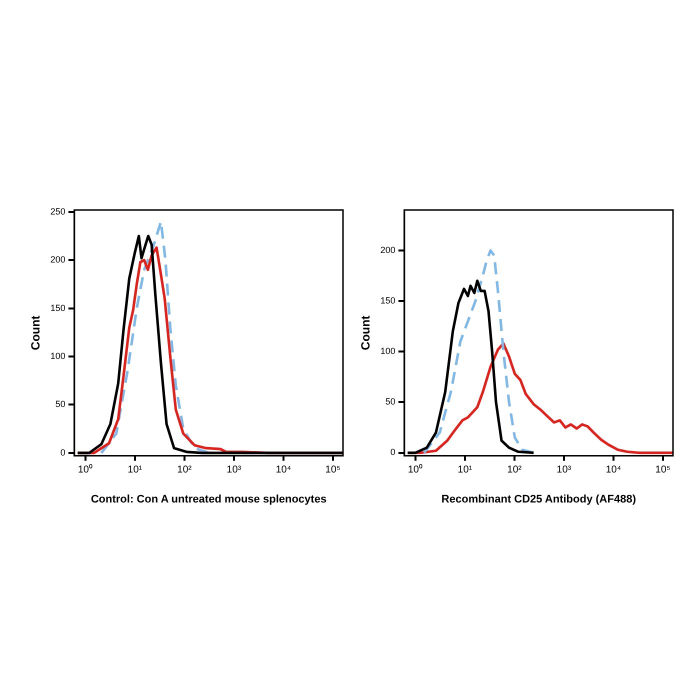 Image resolution: width=700 pixels, height=700 pixels. I want to click on x-axis-title: Recombinant CD25 Antibody (AF488), so click(538, 499).